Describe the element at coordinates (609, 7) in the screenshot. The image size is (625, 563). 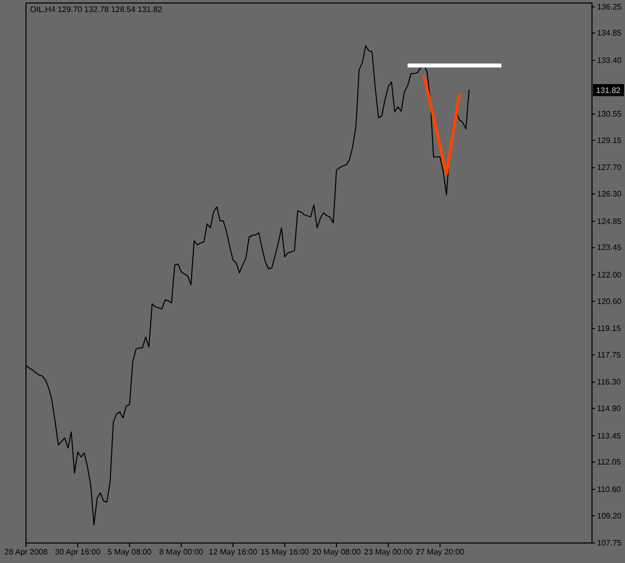
I see `y-tick-label: 136.25` at that location.